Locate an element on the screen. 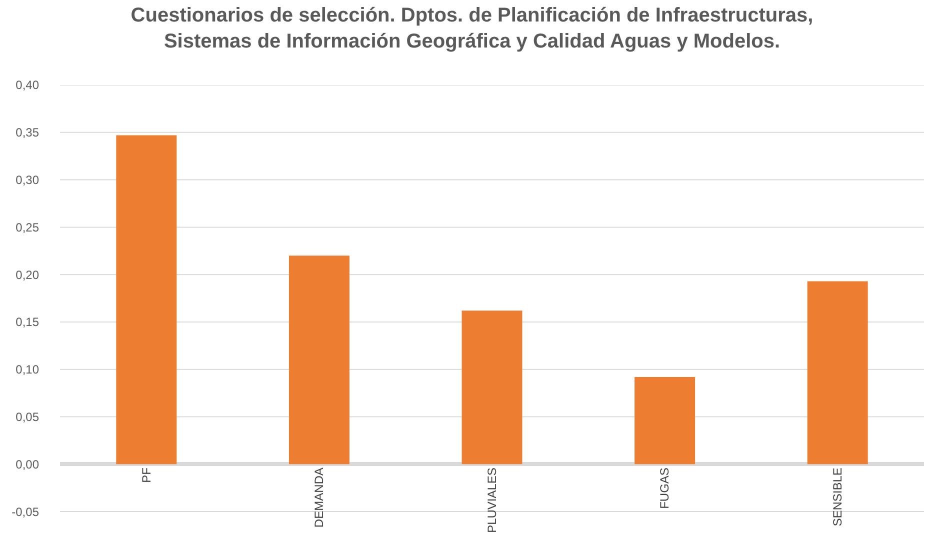 This screenshot has height=542, width=944. y-tick-label: 0,30 is located at coordinates (28, 179).